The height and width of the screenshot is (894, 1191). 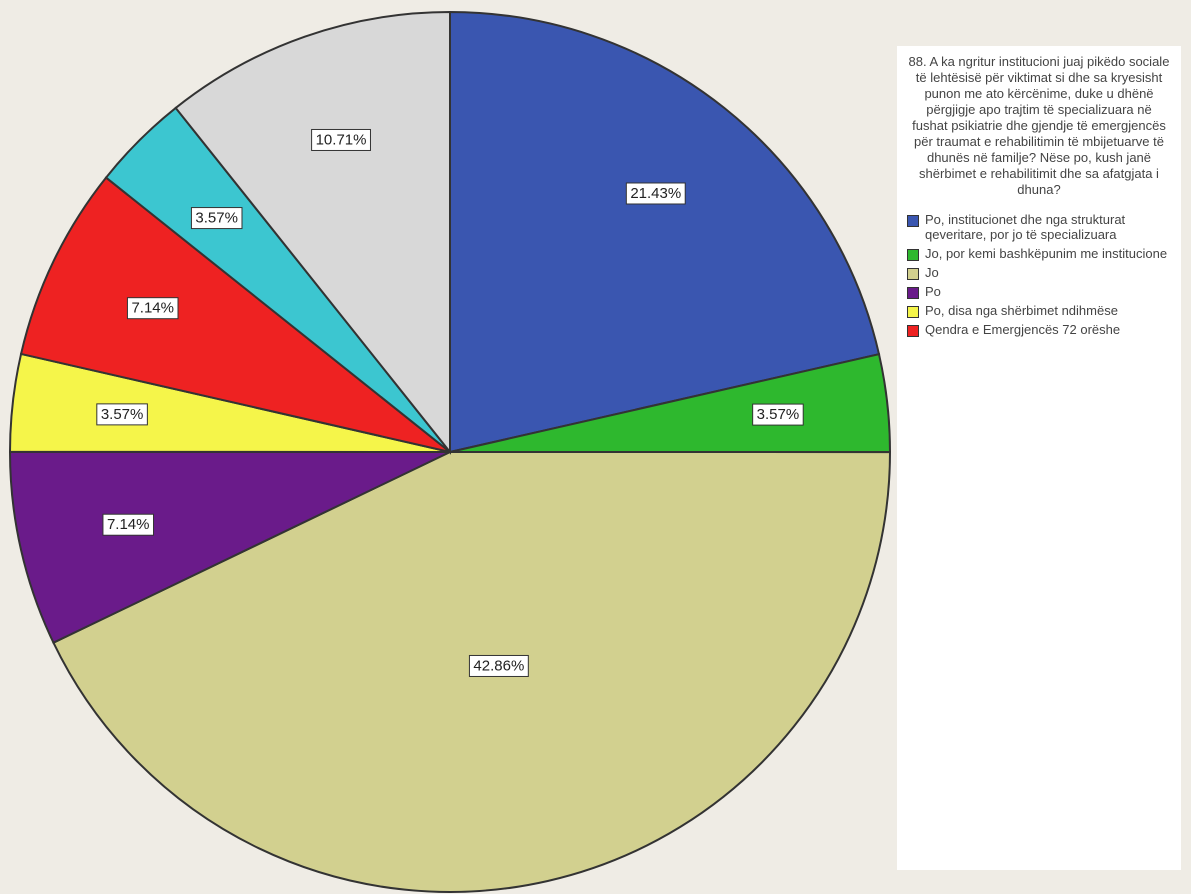 I want to click on legend-item: Jo, por kemi bashkëpunim me institucione, so click(x=1039, y=253).